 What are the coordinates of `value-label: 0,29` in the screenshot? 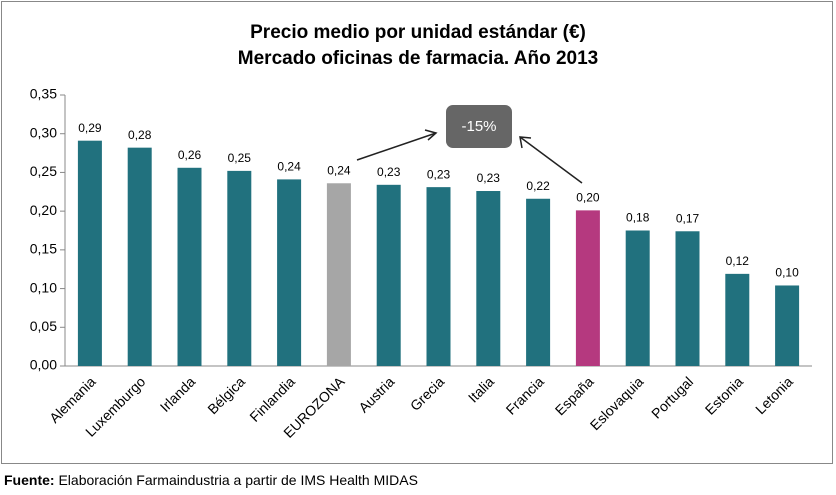 It's located at (90, 128).